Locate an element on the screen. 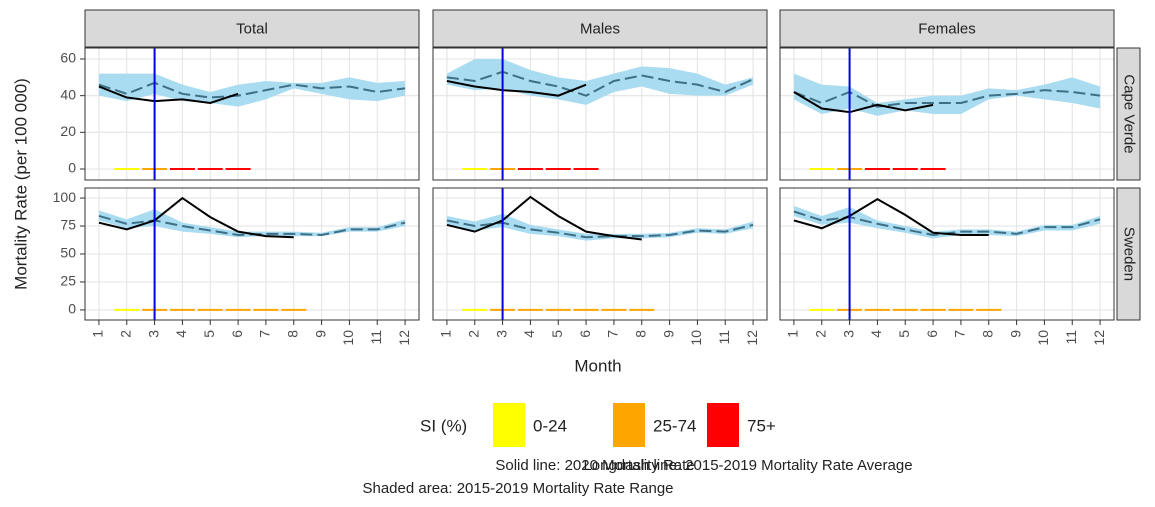 This screenshot has width=1155, height=507. y-tick-label: 50 is located at coordinates (68, 253).